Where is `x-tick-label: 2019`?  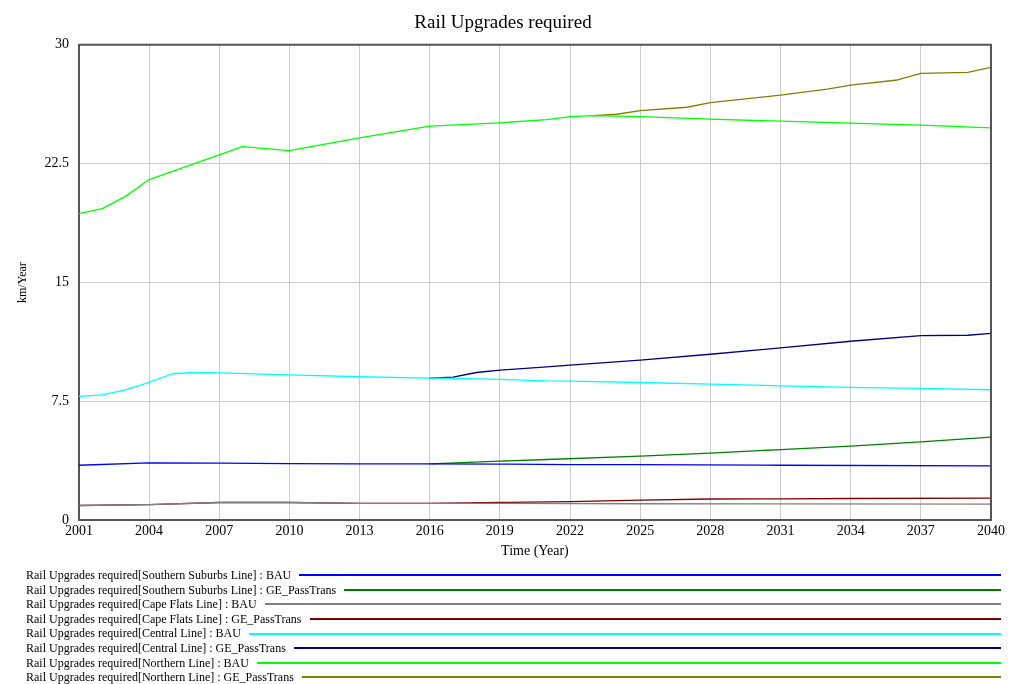 x-tick-label: 2019 is located at coordinates (499, 531).